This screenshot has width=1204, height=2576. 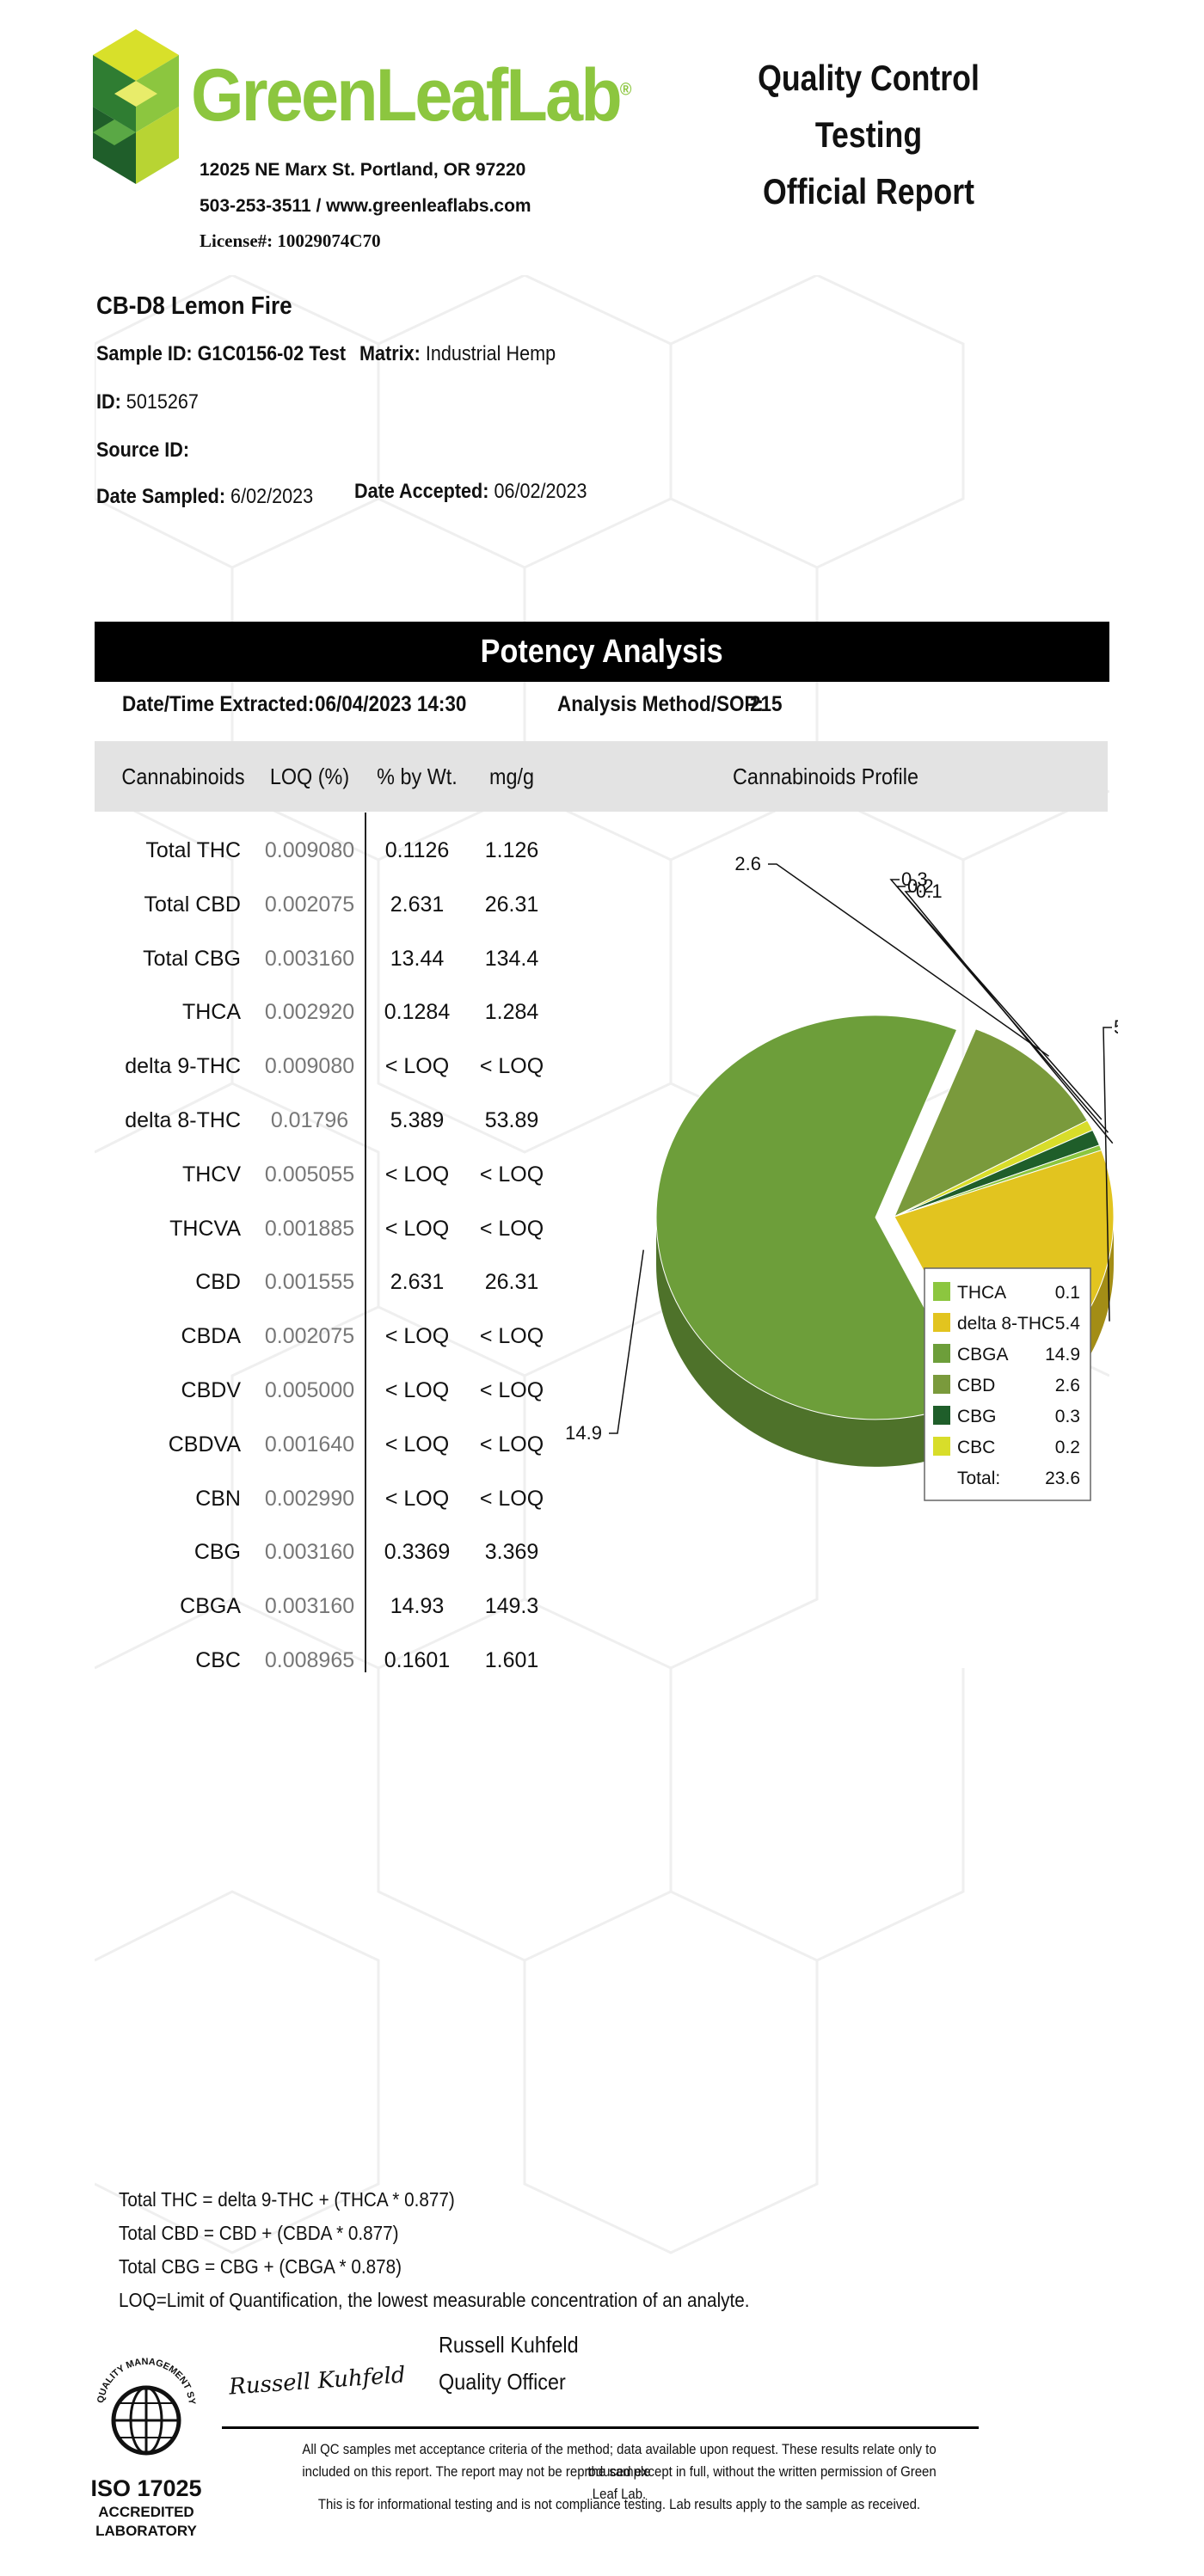 I want to click on source-id: Source ID:, so click(x=143, y=450).